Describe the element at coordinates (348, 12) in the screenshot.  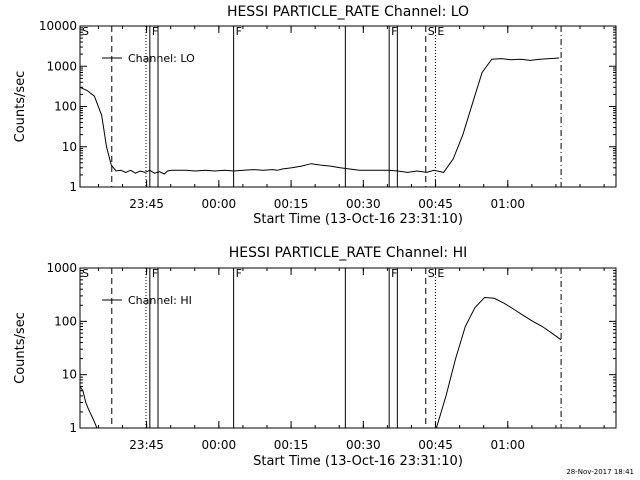
I see `chart-title: HESSI PARTICLE_RATE Channel: LO` at that location.